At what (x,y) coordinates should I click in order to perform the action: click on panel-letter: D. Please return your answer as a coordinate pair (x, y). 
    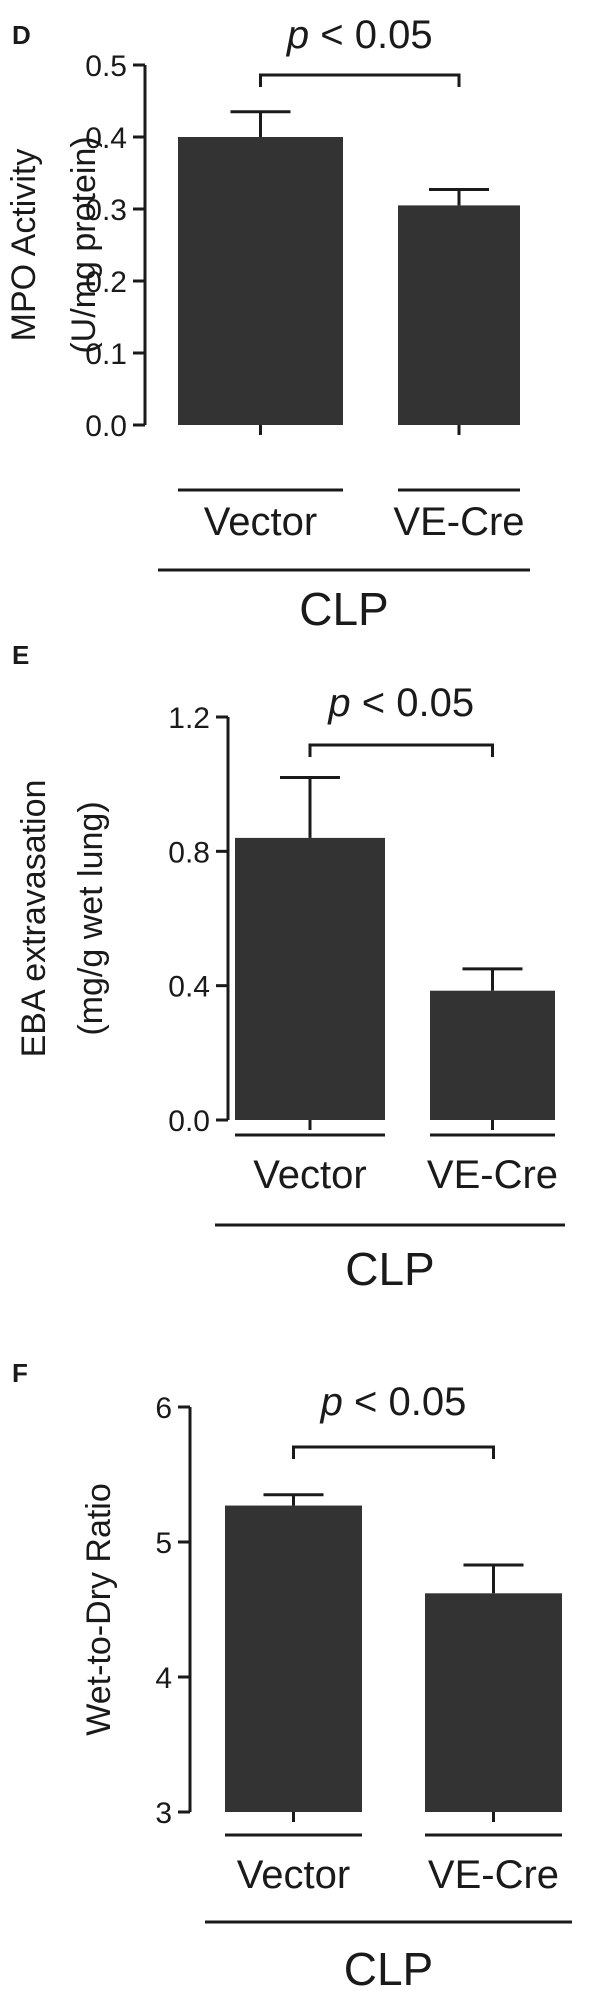
    Looking at the image, I should click on (21, 35).